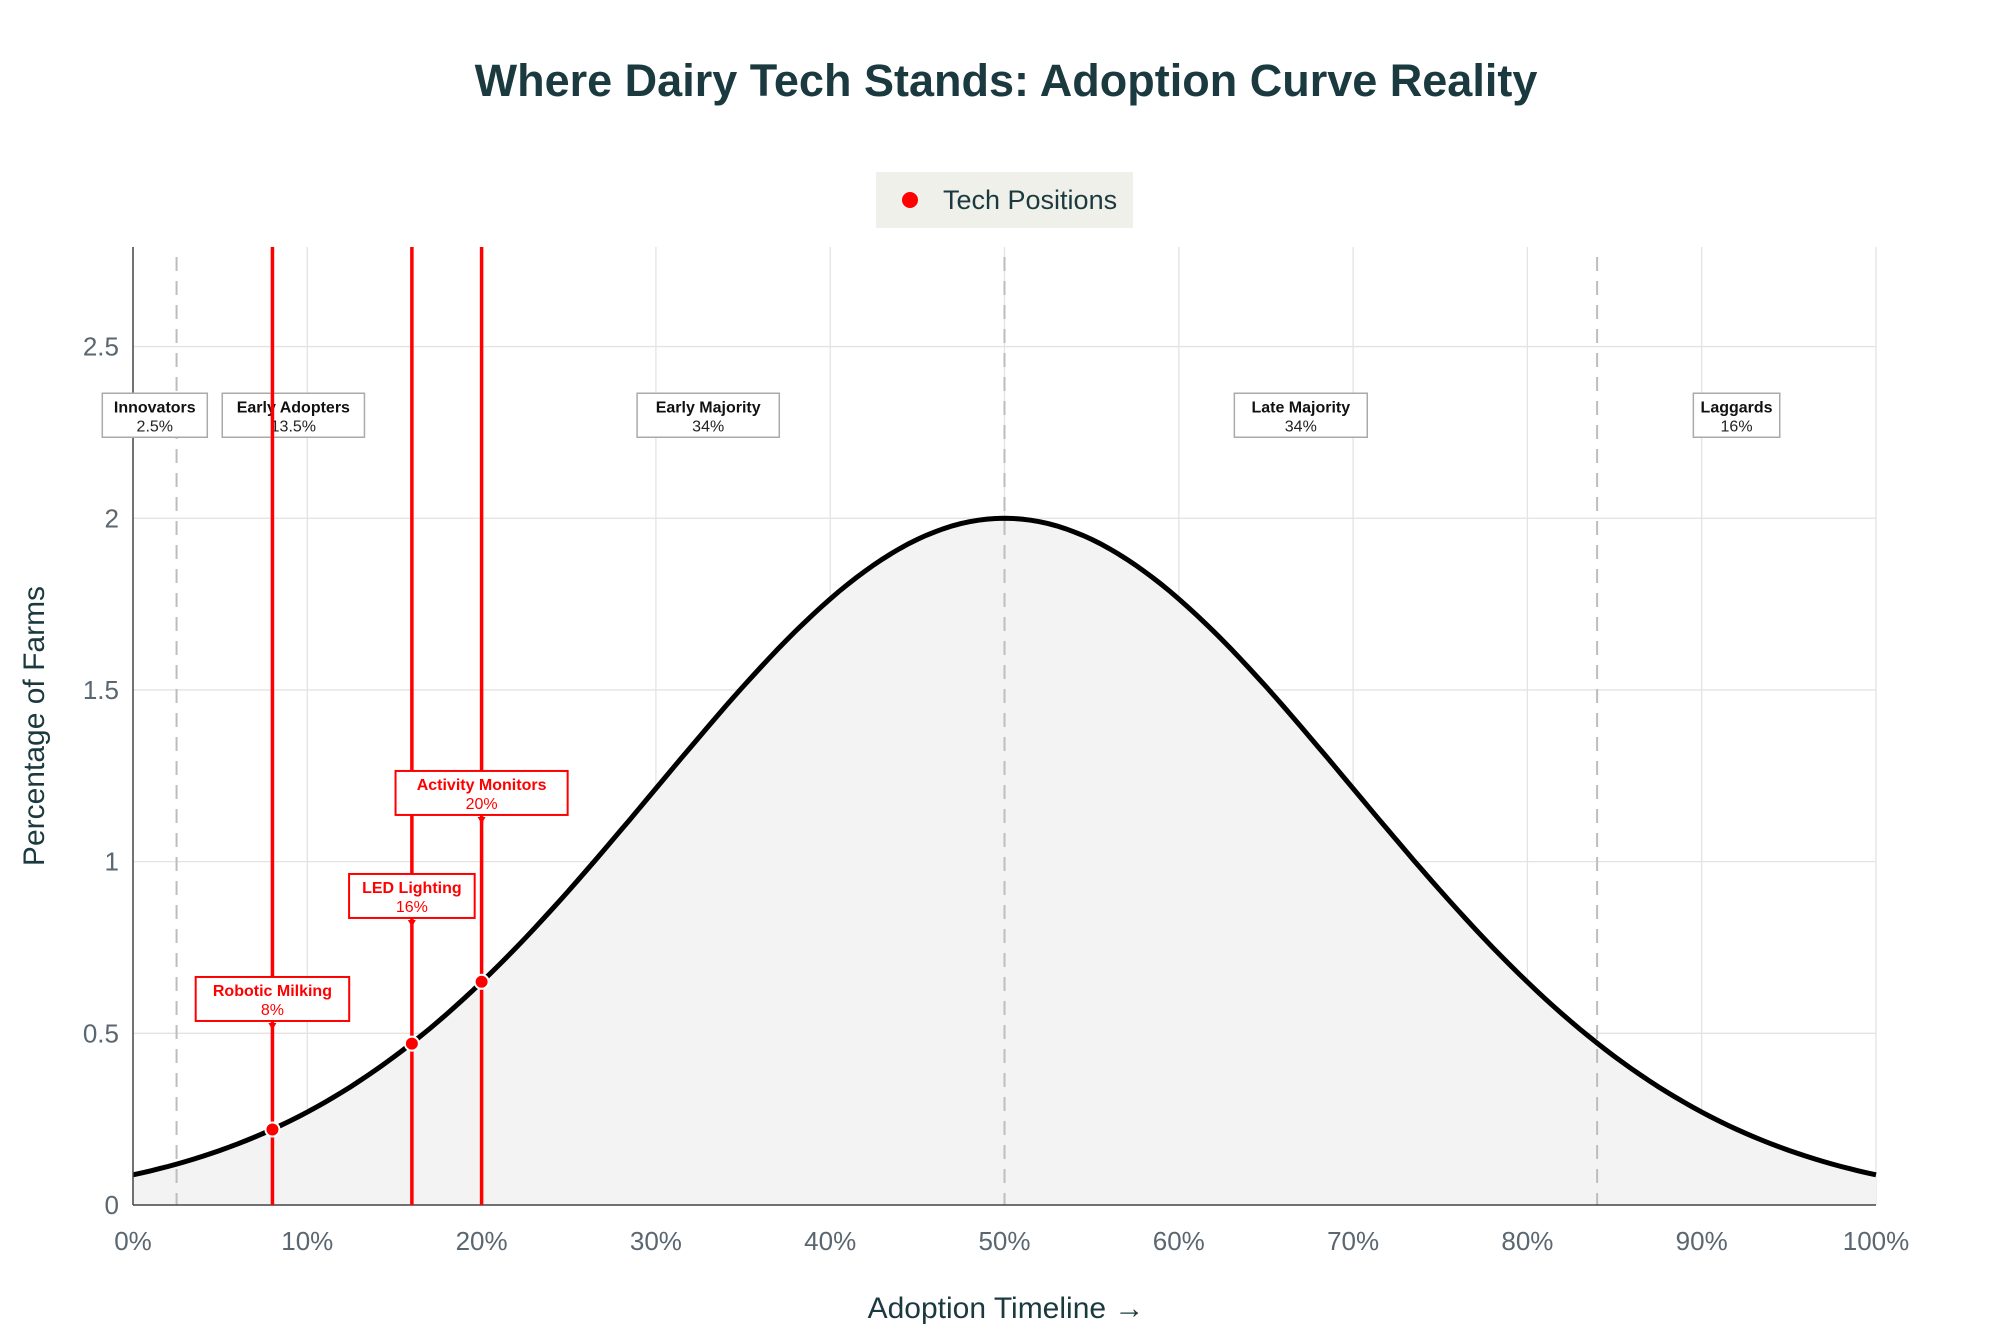 This screenshot has height=1338, width=2000. Describe the element at coordinates (293, 407) in the screenshot. I see `segment-name: Early Adopters` at that location.